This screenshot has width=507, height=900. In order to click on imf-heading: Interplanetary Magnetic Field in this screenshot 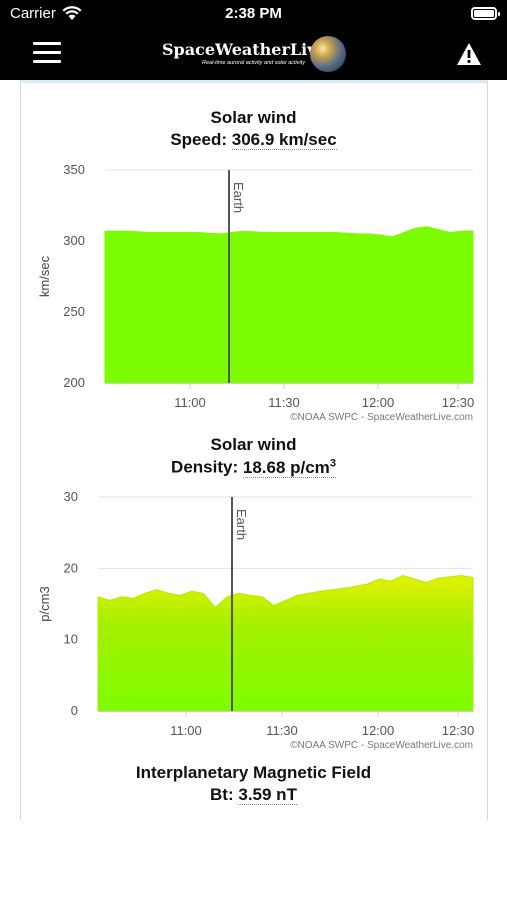, I will do `click(253, 772)`.